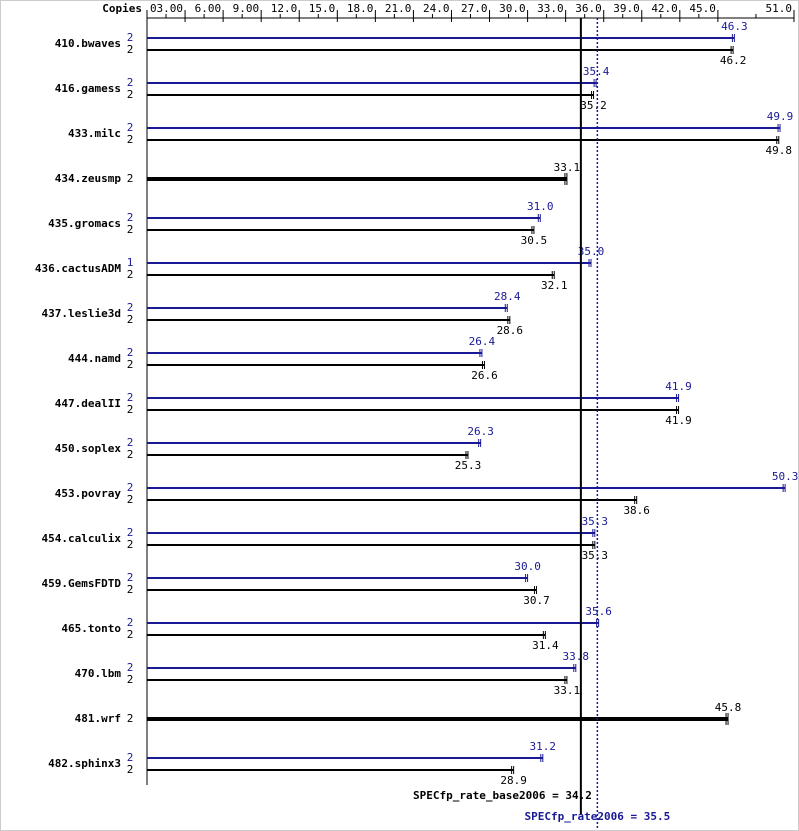 The width and height of the screenshot is (799, 831). Describe the element at coordinates (88, 43) in the screenshot. I see `benchmark-label: 410.bwaves` at that location.